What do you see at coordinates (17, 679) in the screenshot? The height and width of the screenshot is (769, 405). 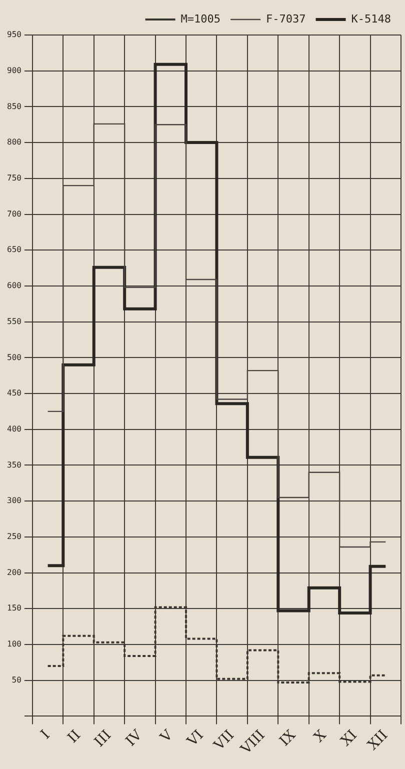 I see `y-tick-label: 50` at bounding box center [17, 679].